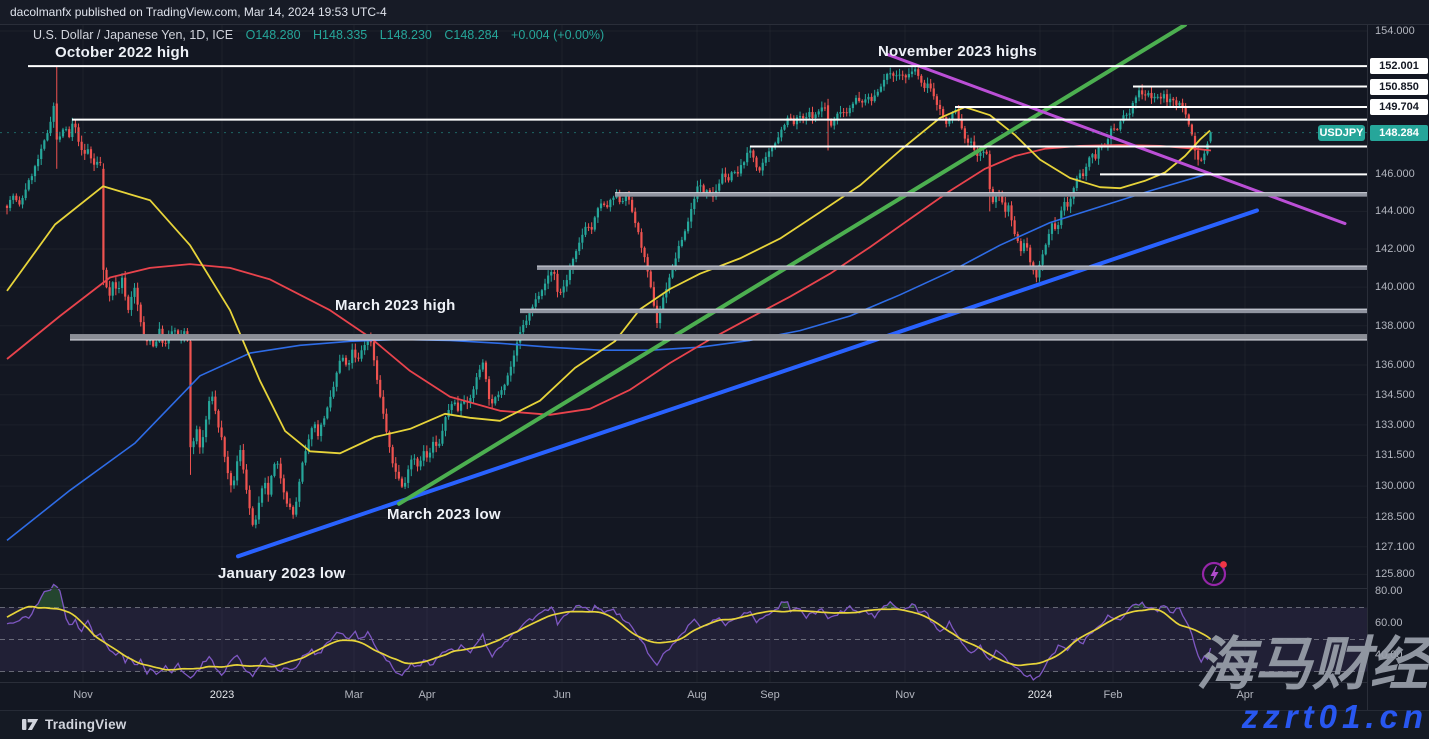 This screenshot has height=739, width=1429. I want to click on price-label-box: 152.001, so click(1399, 66).